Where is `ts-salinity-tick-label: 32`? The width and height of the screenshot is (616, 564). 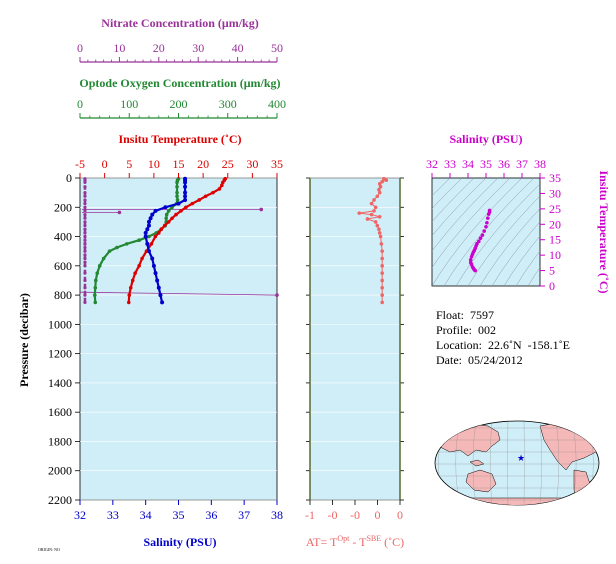 ts-salinity-tick-label: 32 is located at coordinates (432, 164).